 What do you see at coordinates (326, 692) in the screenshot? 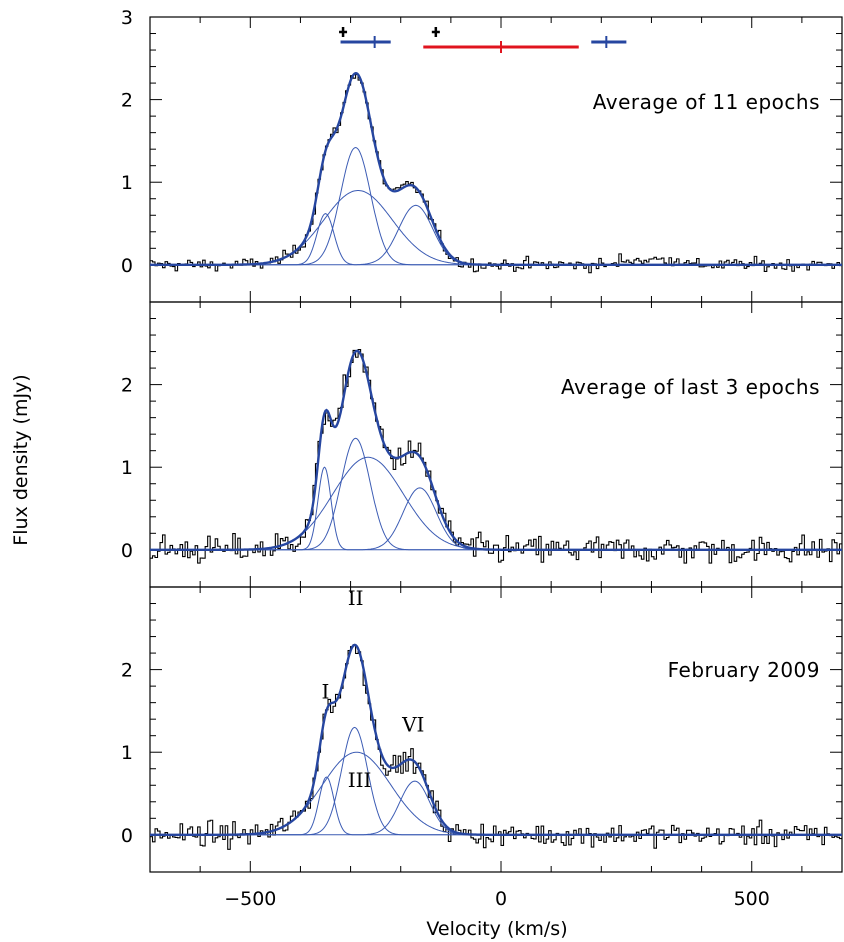
I see `component-label: I` at bounding box center [326, 692].